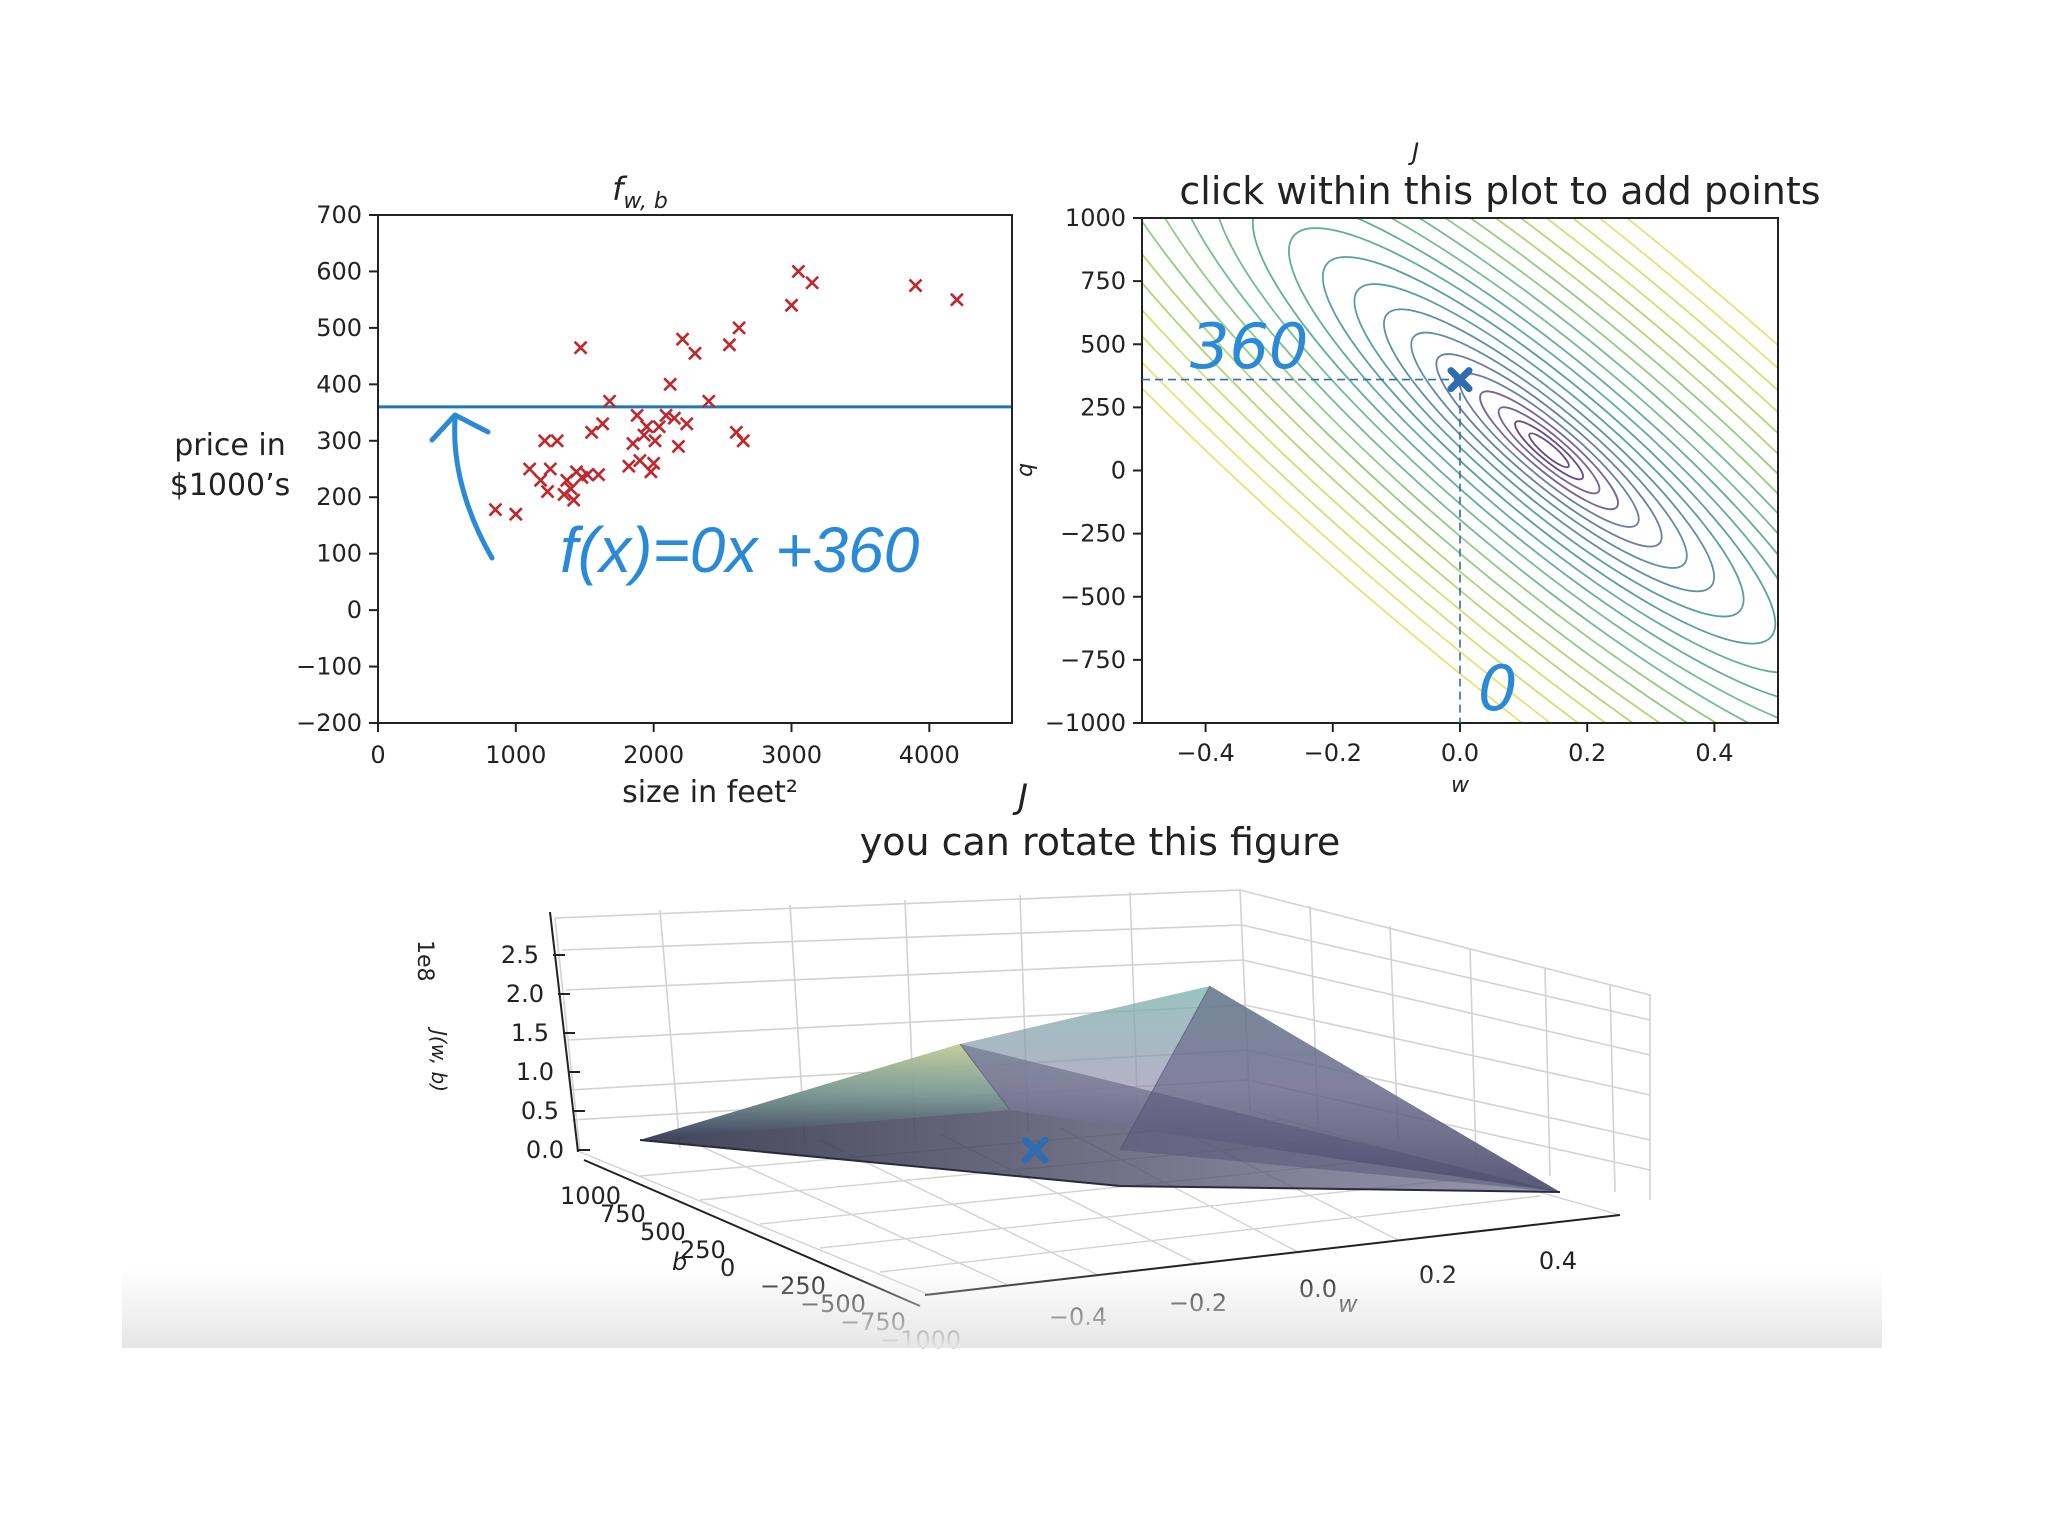  What do you see at coordinates (473, 489) in the screenshot?
I see `handwritten-arrow` at bounding box center [473, 489].